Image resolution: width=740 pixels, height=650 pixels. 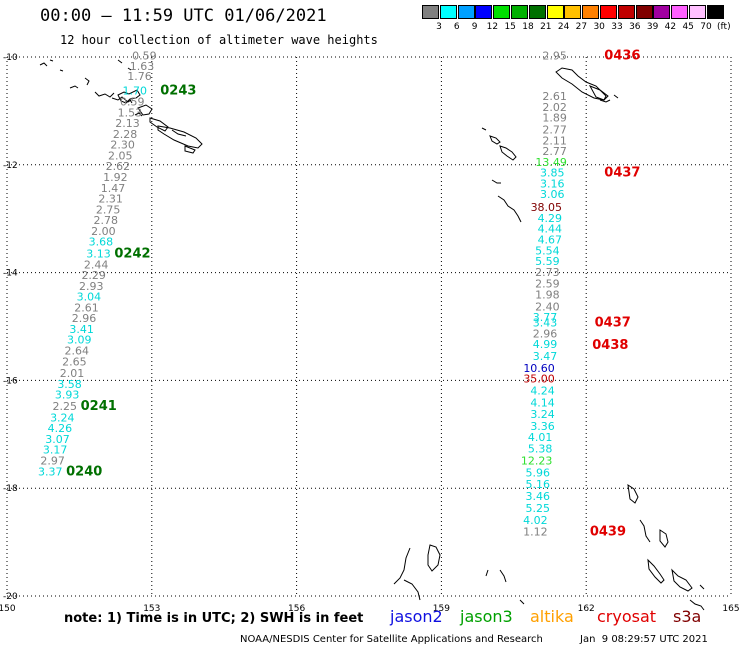 What do you see at coordinates (130, 112) in the screenshot?
I see `wave-height-label: 1.53` at bounding box center [130, 112].